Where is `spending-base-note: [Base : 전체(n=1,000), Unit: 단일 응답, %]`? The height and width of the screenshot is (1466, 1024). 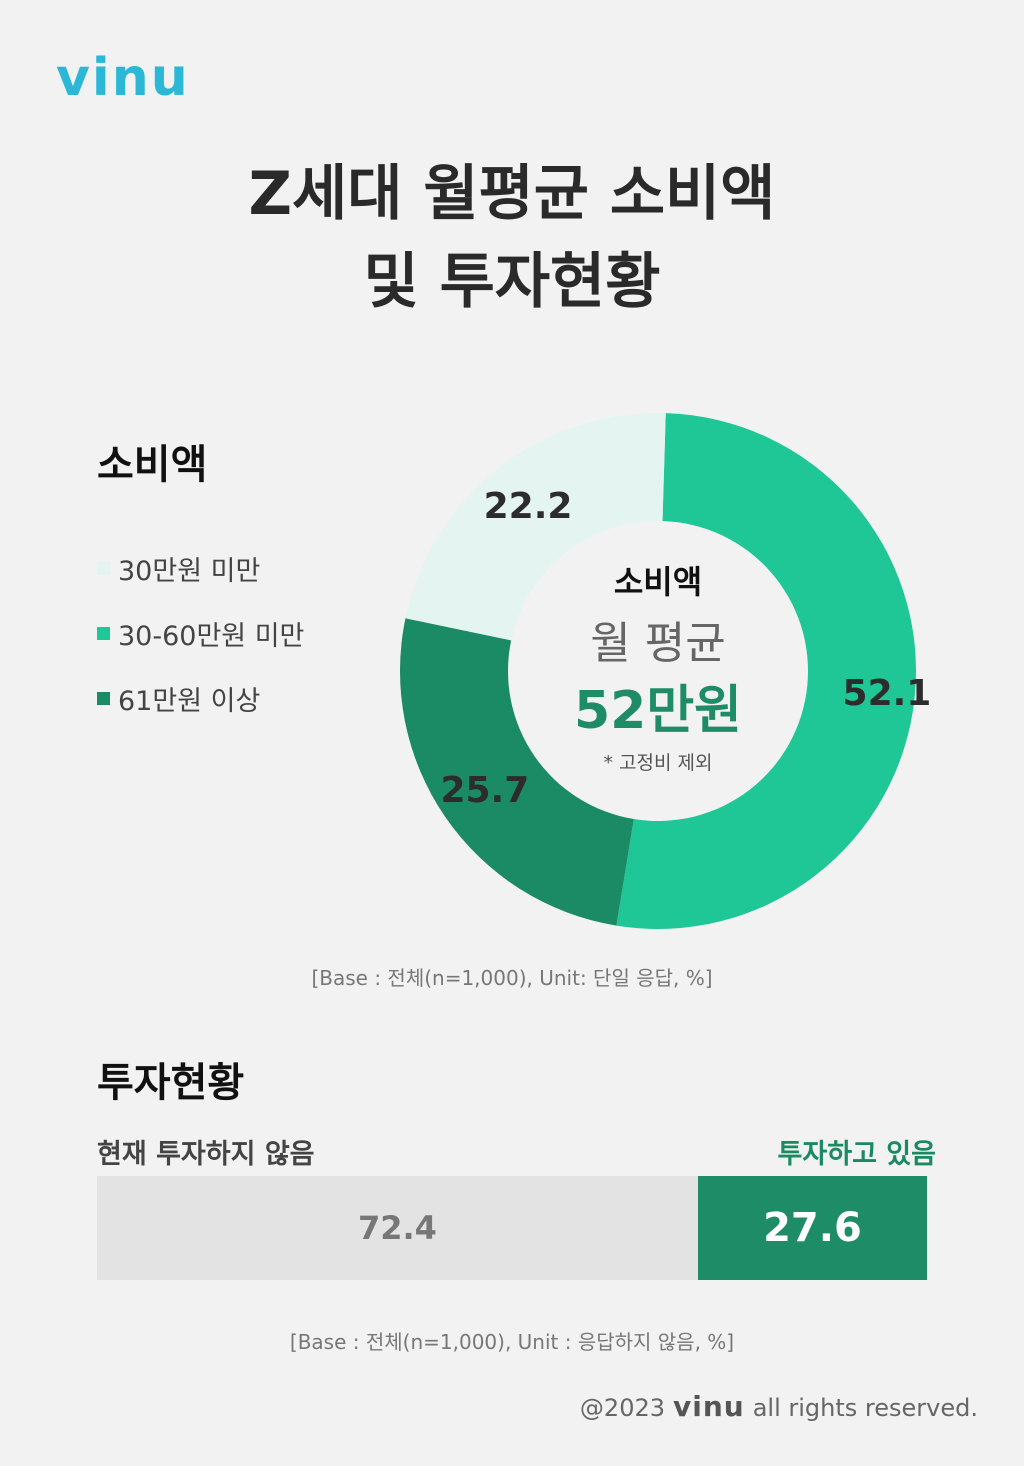 spending-base-note: [Base : 전체(n=1,000), Unit: 단일 응답, %] is located at coordinates (512, 978).